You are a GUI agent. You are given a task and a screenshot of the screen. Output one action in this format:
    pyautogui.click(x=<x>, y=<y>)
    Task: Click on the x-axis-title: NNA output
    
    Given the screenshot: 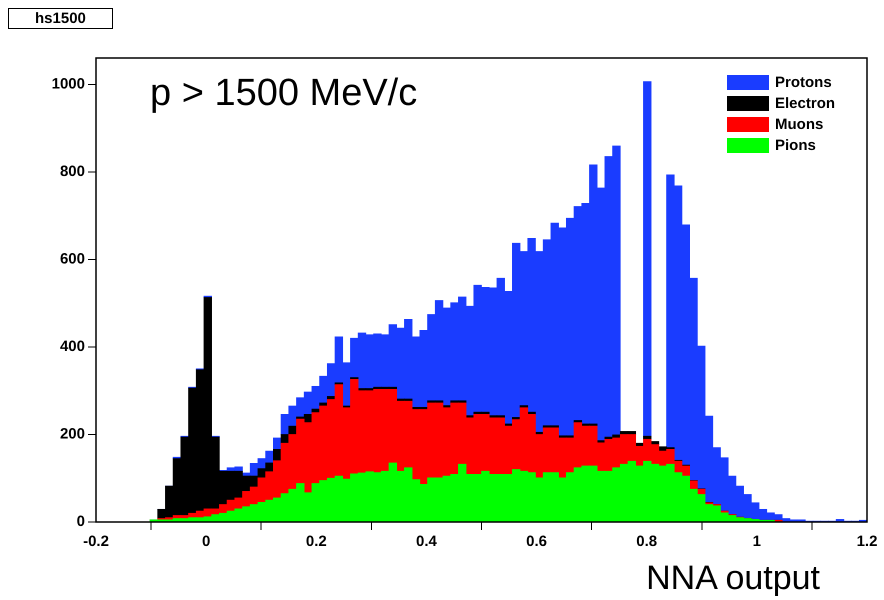 What is the action you would take?
    pyautogui.click(x=733, y=578)
    